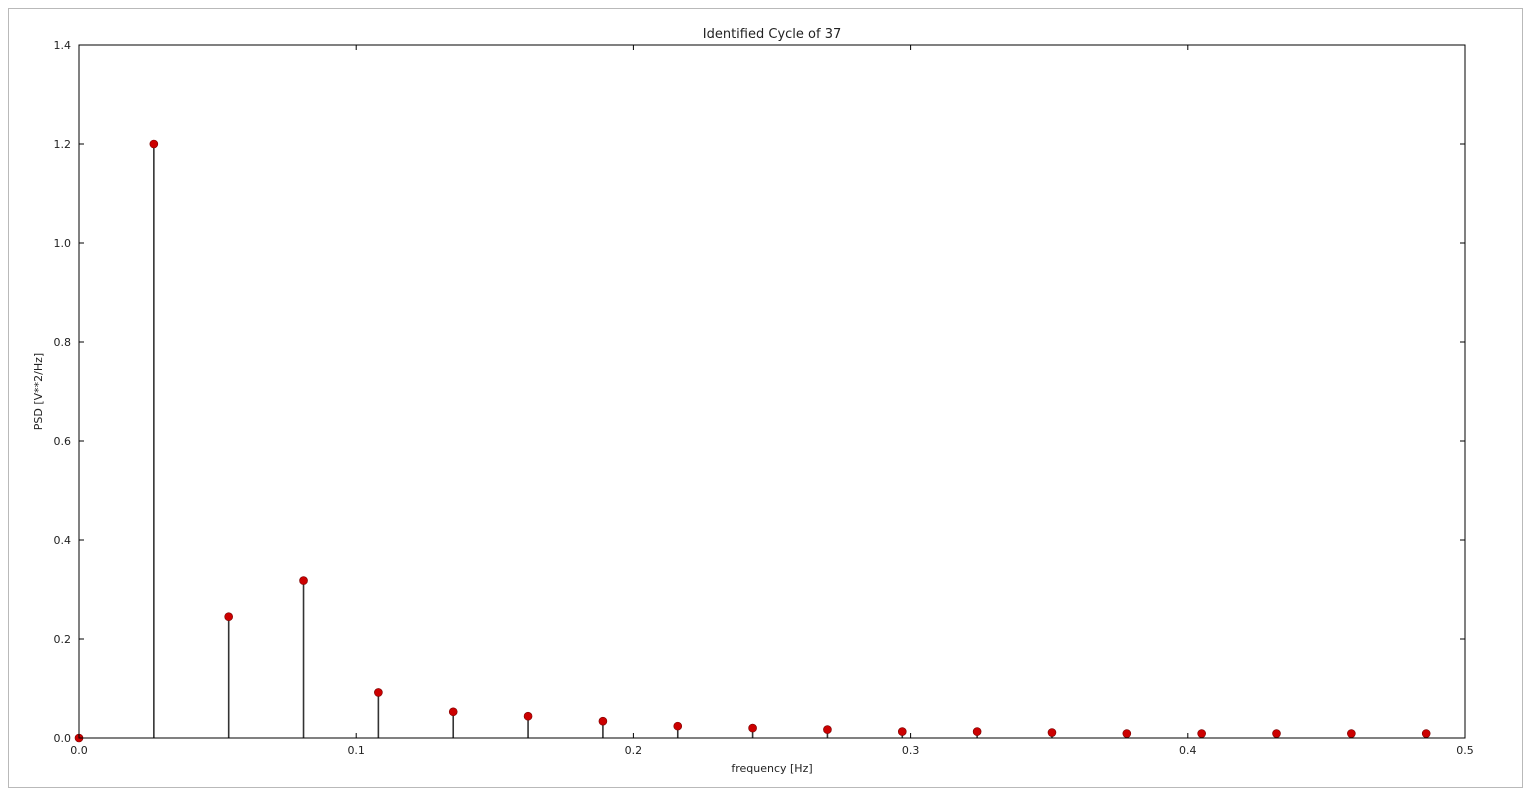 Image resolution: width=1533 pixels, height=800 pixels. I want to click on y-tick-label: 0.4, so click(63, 540).